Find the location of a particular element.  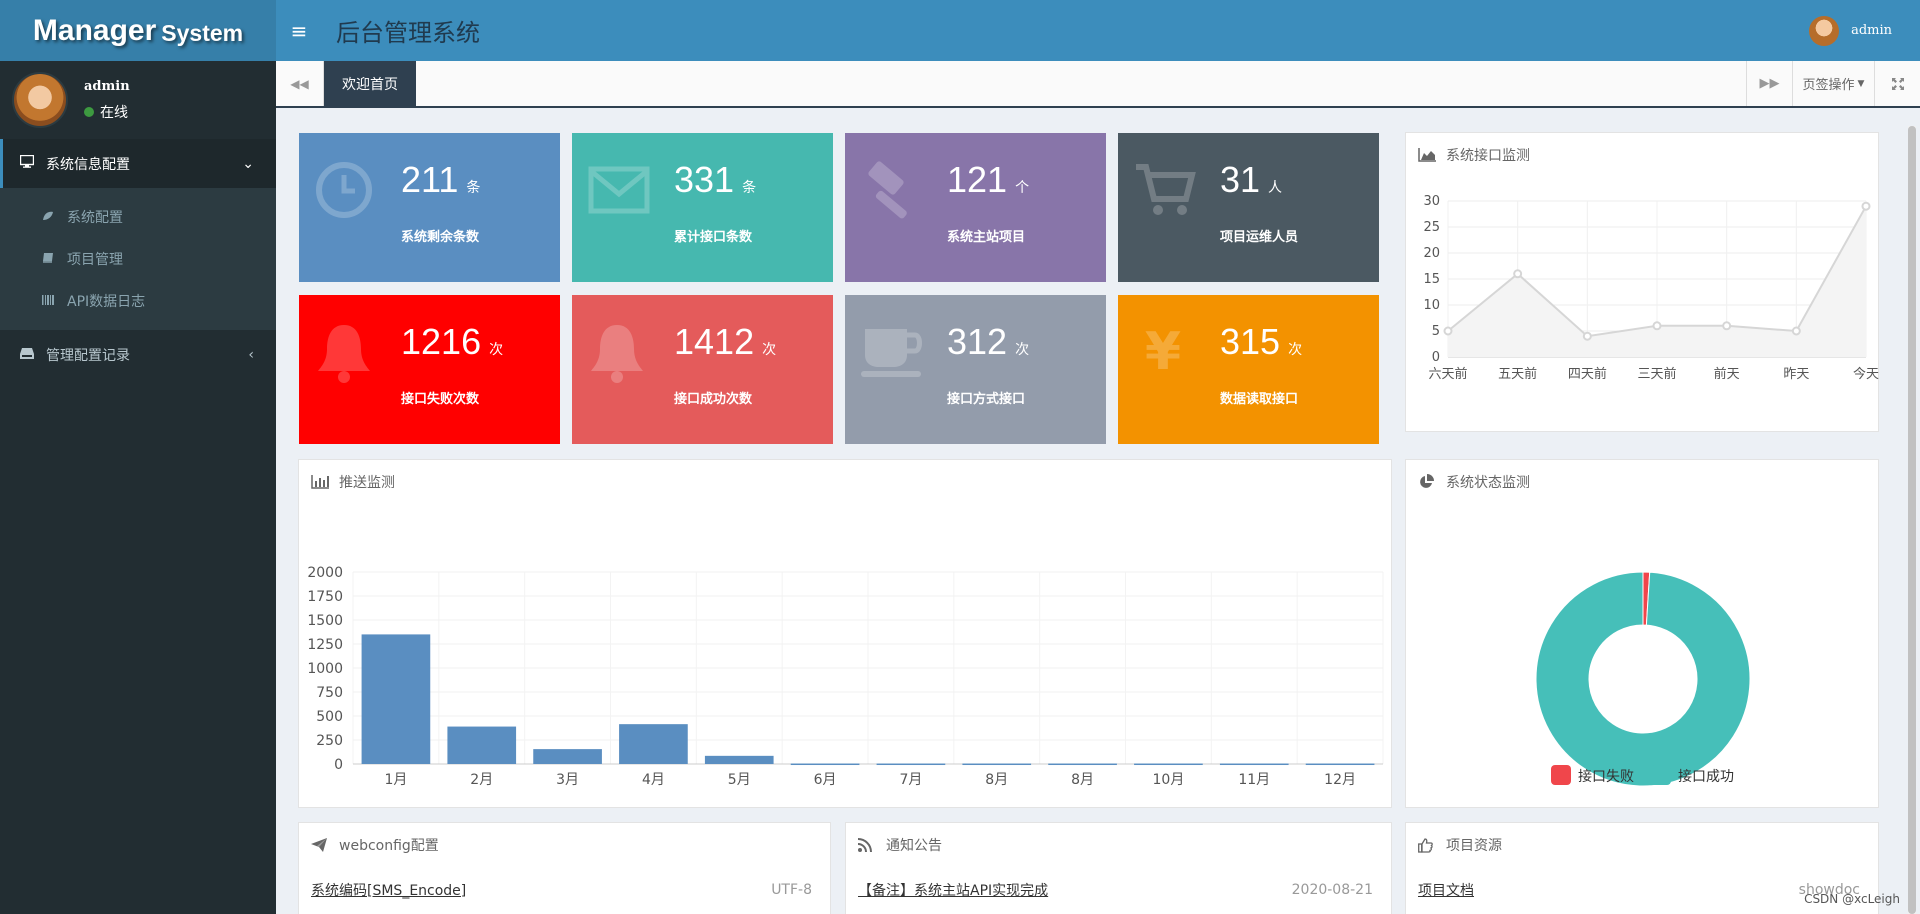

watermark: CSDN @xcLeigh is located at coordinates (1852, 899).